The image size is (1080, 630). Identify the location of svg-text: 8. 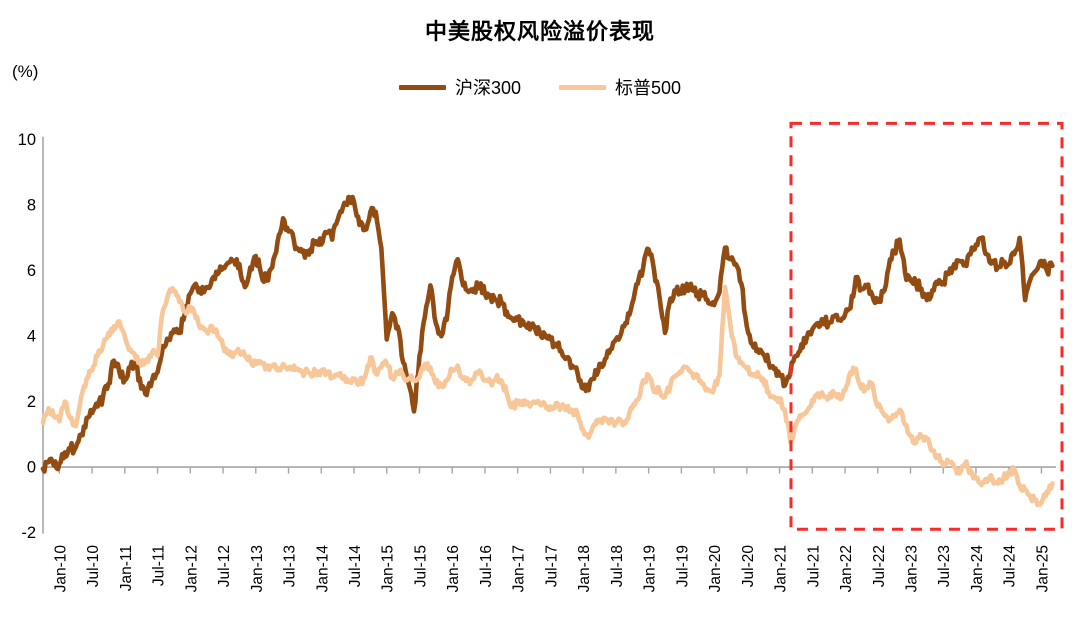
(31, 206).